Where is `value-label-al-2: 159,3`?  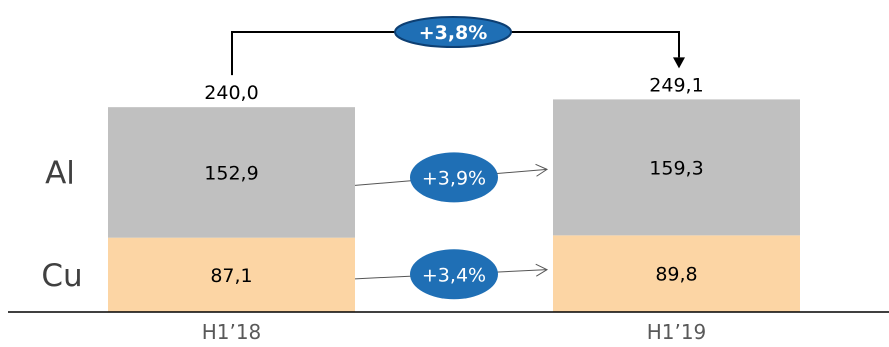
value-label-al-2: 159,3 is located at coordinates (676, 168).